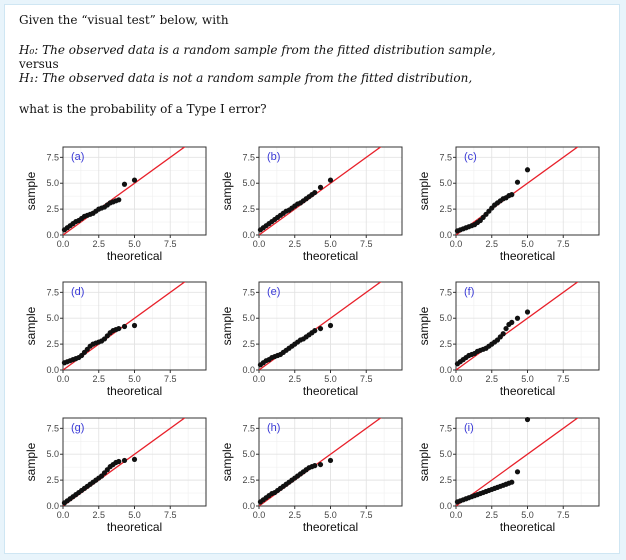  Describe the element at coordinates (124, 20) in the screenshot. I see `question-intro: Given the “visual test” below, with` at that location.